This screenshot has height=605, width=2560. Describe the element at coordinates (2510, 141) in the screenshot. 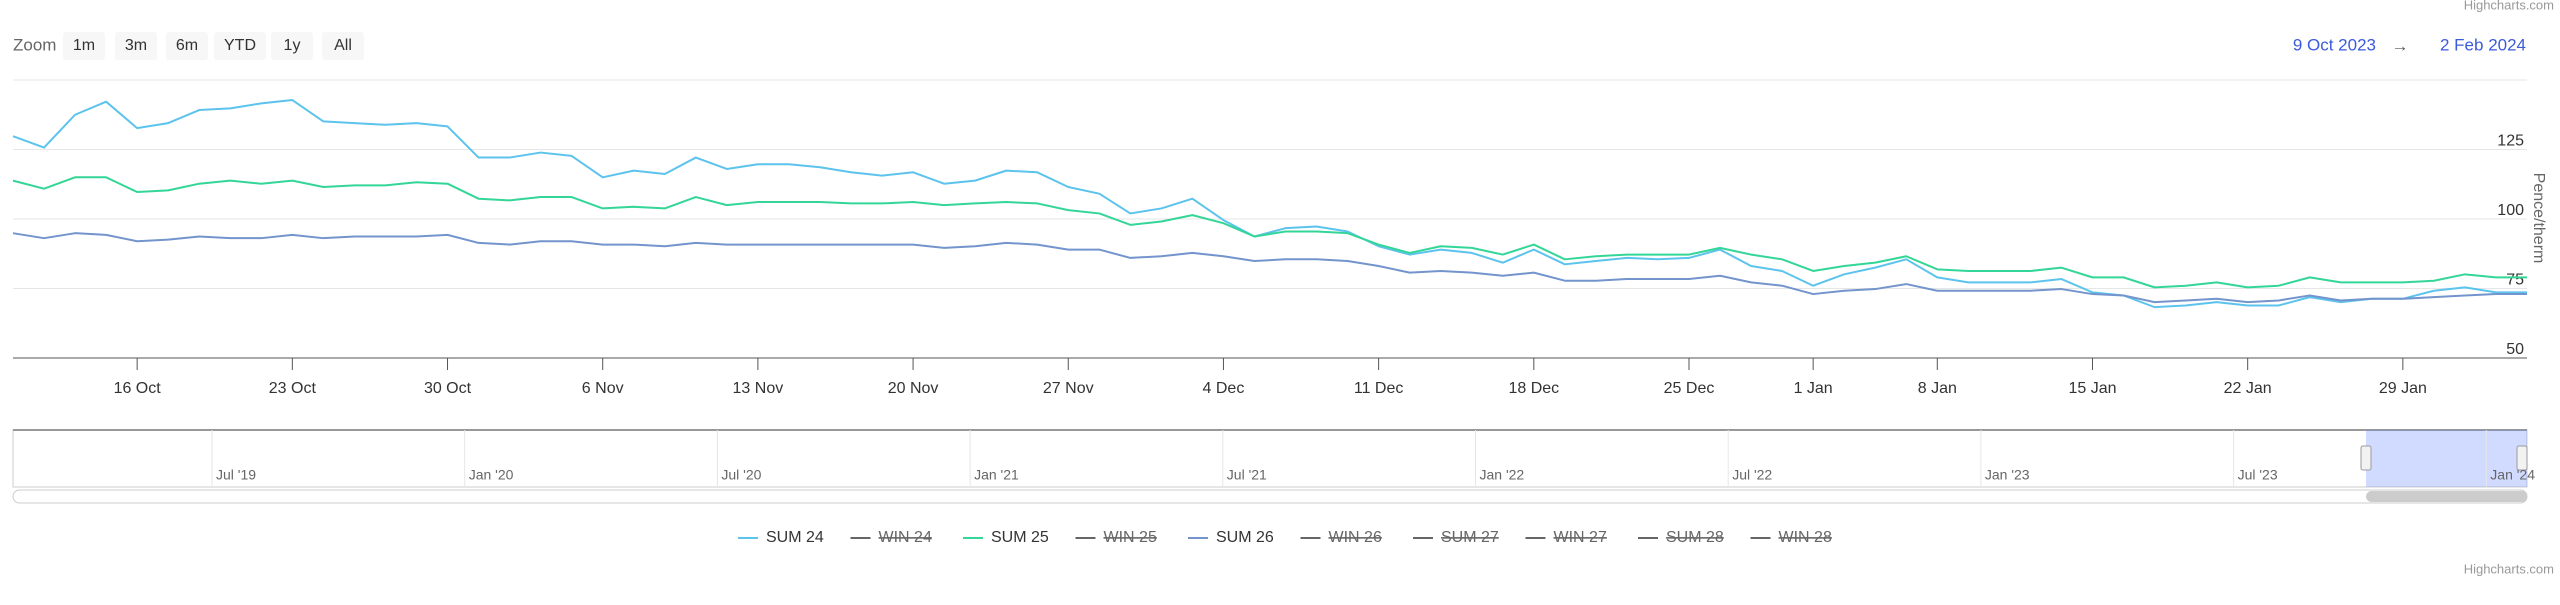

I see `y-tick-label: 125` at that location.